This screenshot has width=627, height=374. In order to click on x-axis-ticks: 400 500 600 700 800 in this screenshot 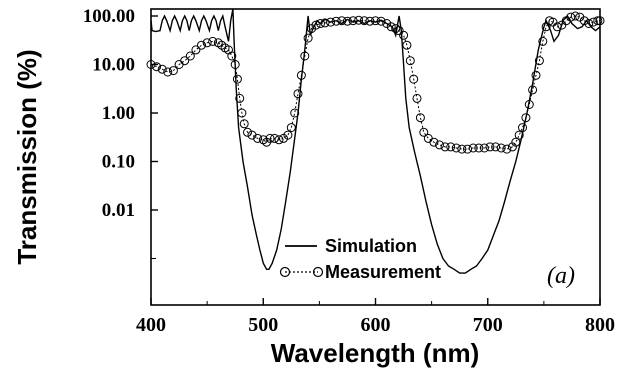, I will do `click(375, 317)`.